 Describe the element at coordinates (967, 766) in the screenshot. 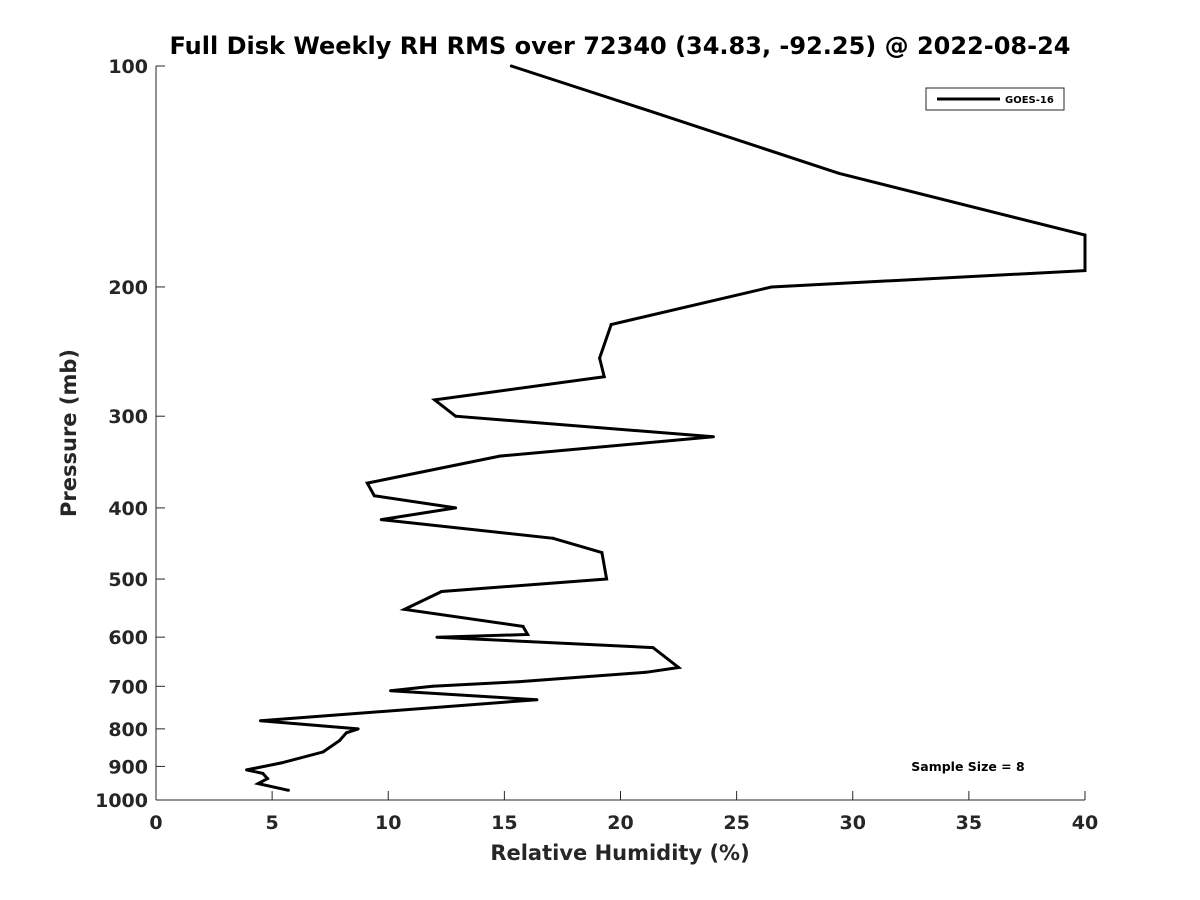

I see `sample-size-annotation: Sample Size = 8` at that location.